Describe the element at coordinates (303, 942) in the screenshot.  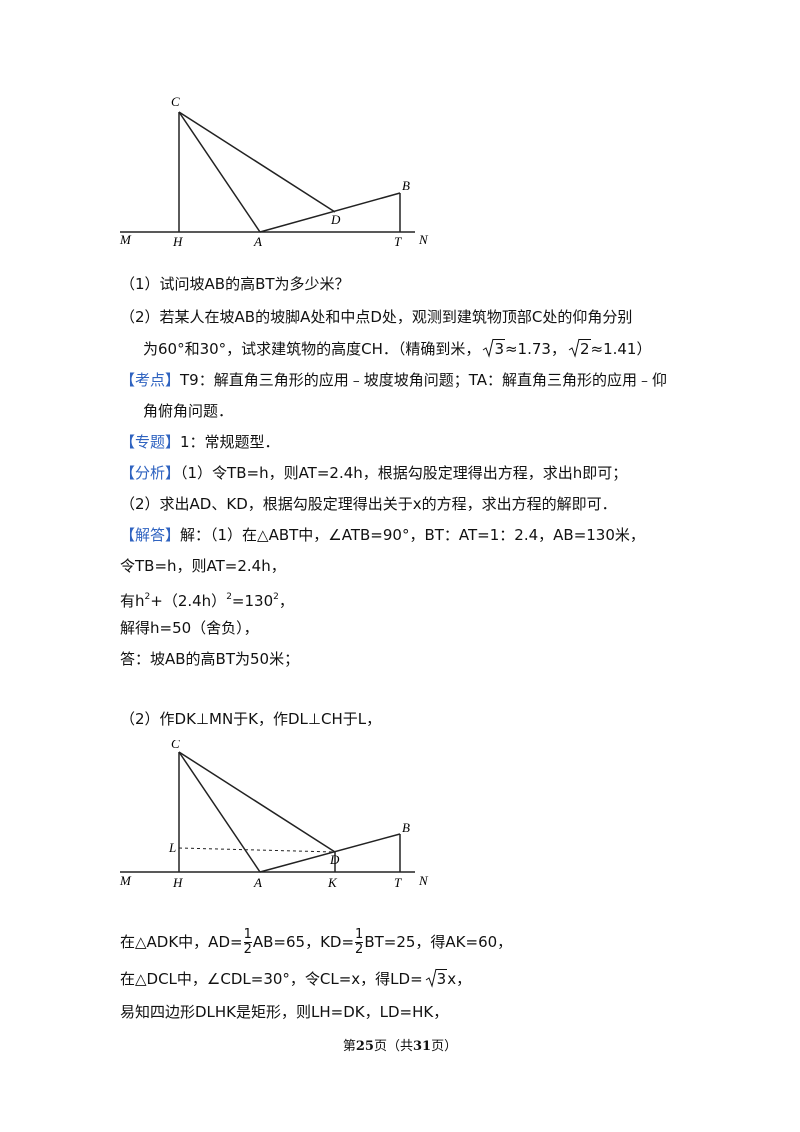
I see `text: AB=65，KD=` at that location.